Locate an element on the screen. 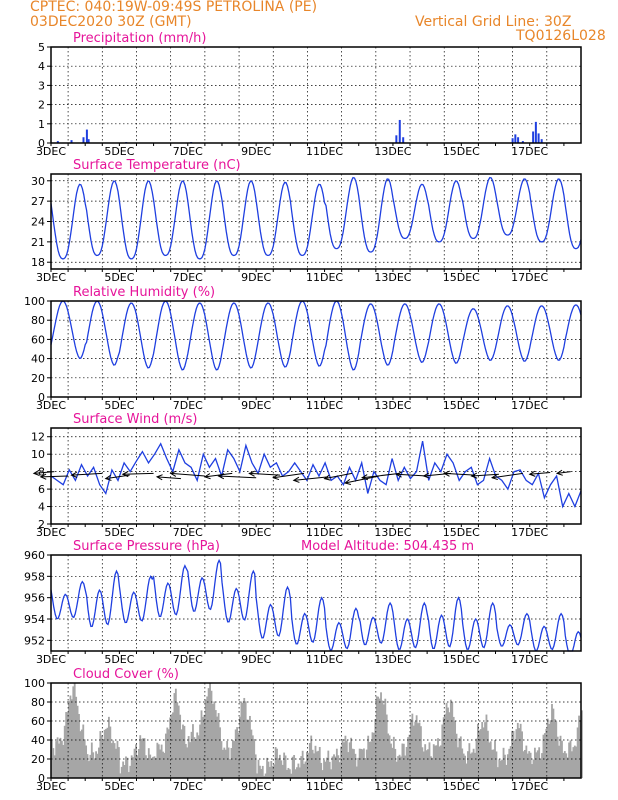 This screenshot has height=800, width=618. wind-xtick-label: 13DEC is located at coordinates (392, 532).